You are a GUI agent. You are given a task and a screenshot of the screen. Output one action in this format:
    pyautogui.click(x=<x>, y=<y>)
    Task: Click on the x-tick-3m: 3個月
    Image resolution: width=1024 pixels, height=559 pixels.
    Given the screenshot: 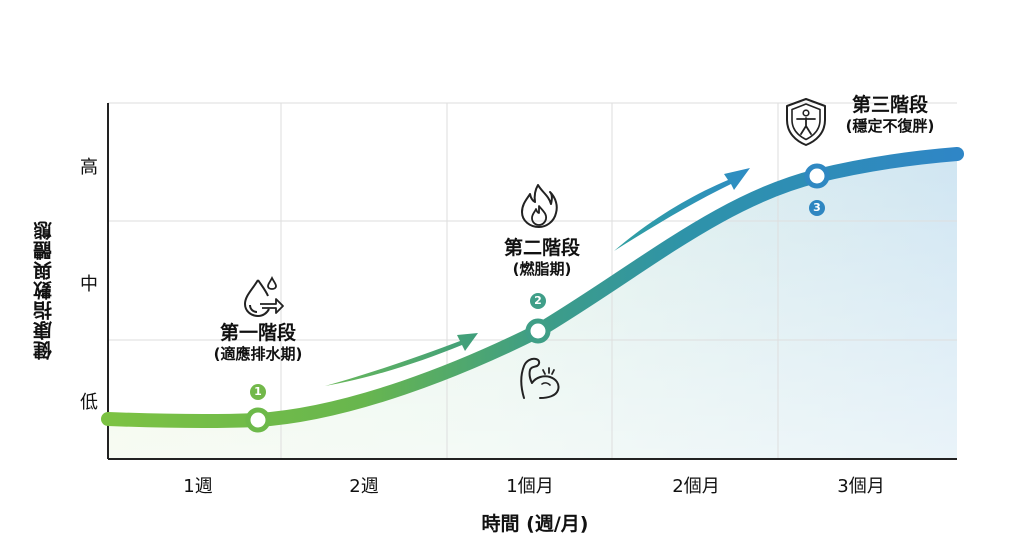 What is the action you would take?
    pyautogui.click(x=861, y=486)
    